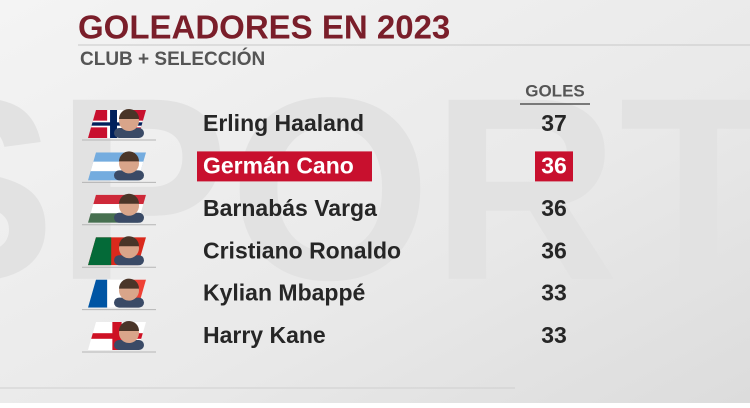 The width and height of the screenshot is (750, 408). What do you see at coordinates (172, 59) in the screenshot?
I see `subtitle: CLUB + SELECCIÓN` at bounding box center [172, 59].